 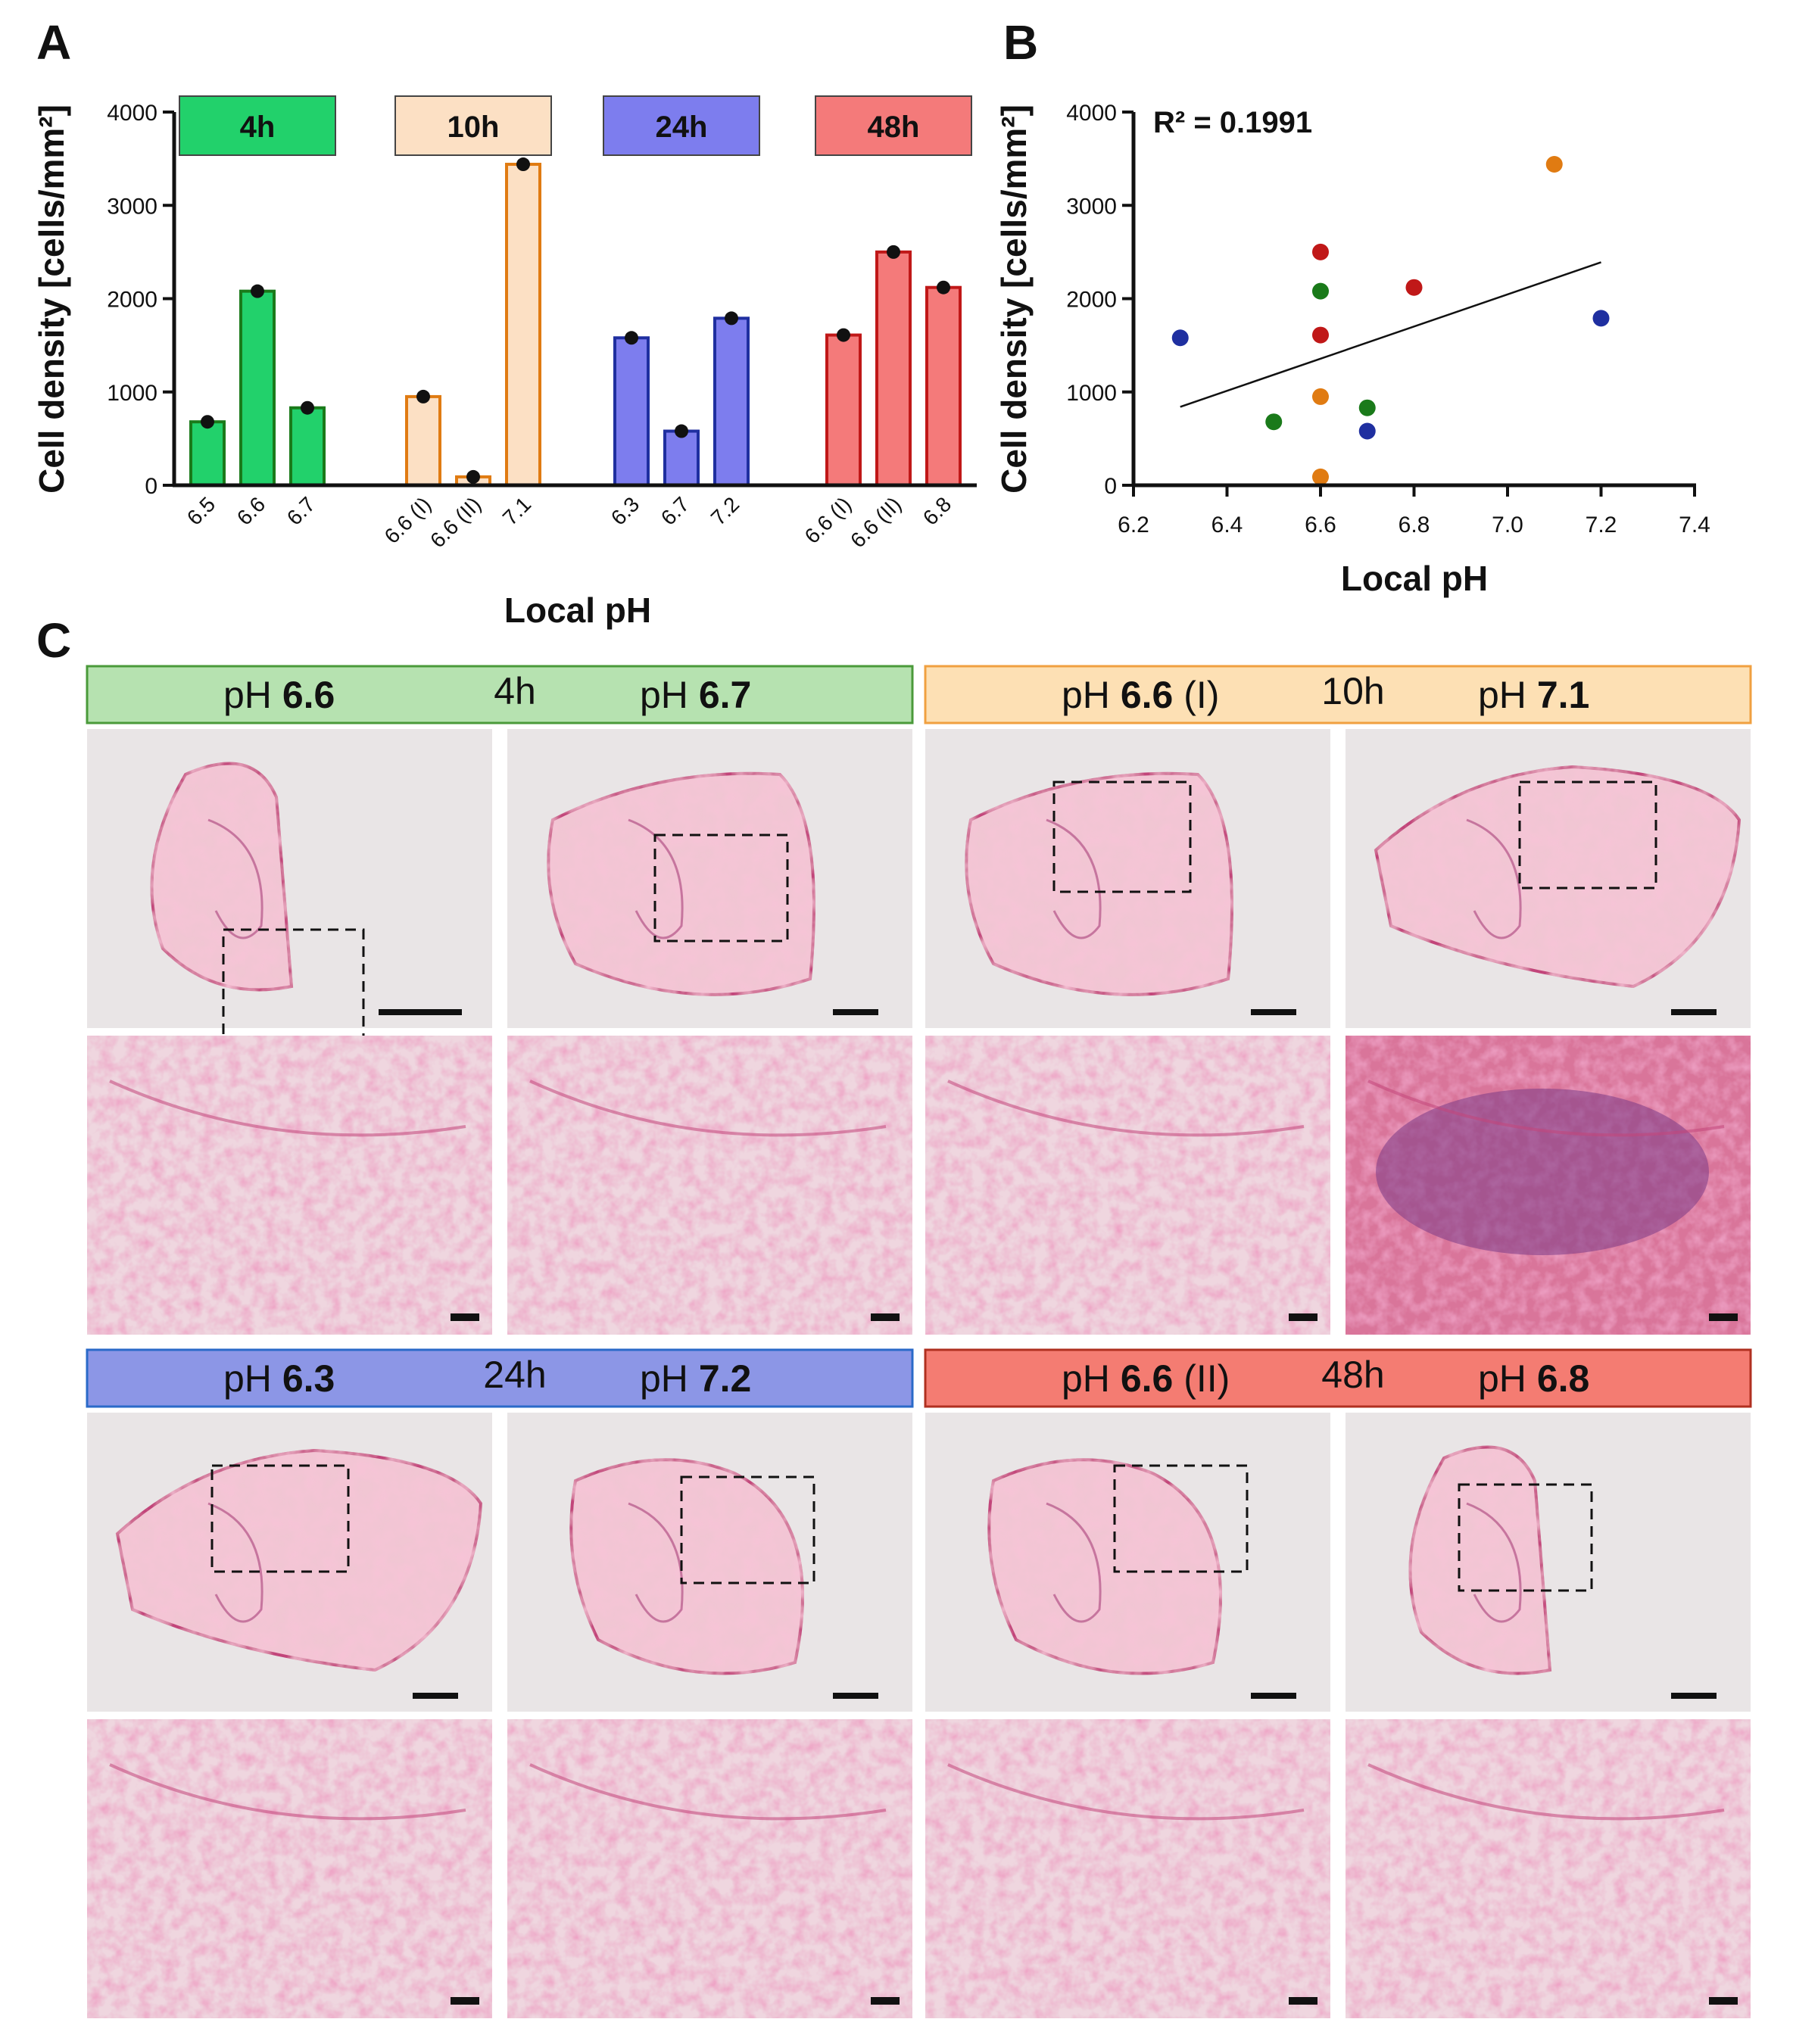 I want to click on chart-b-ytick-label: 4000, so click(x=1091, y=113).